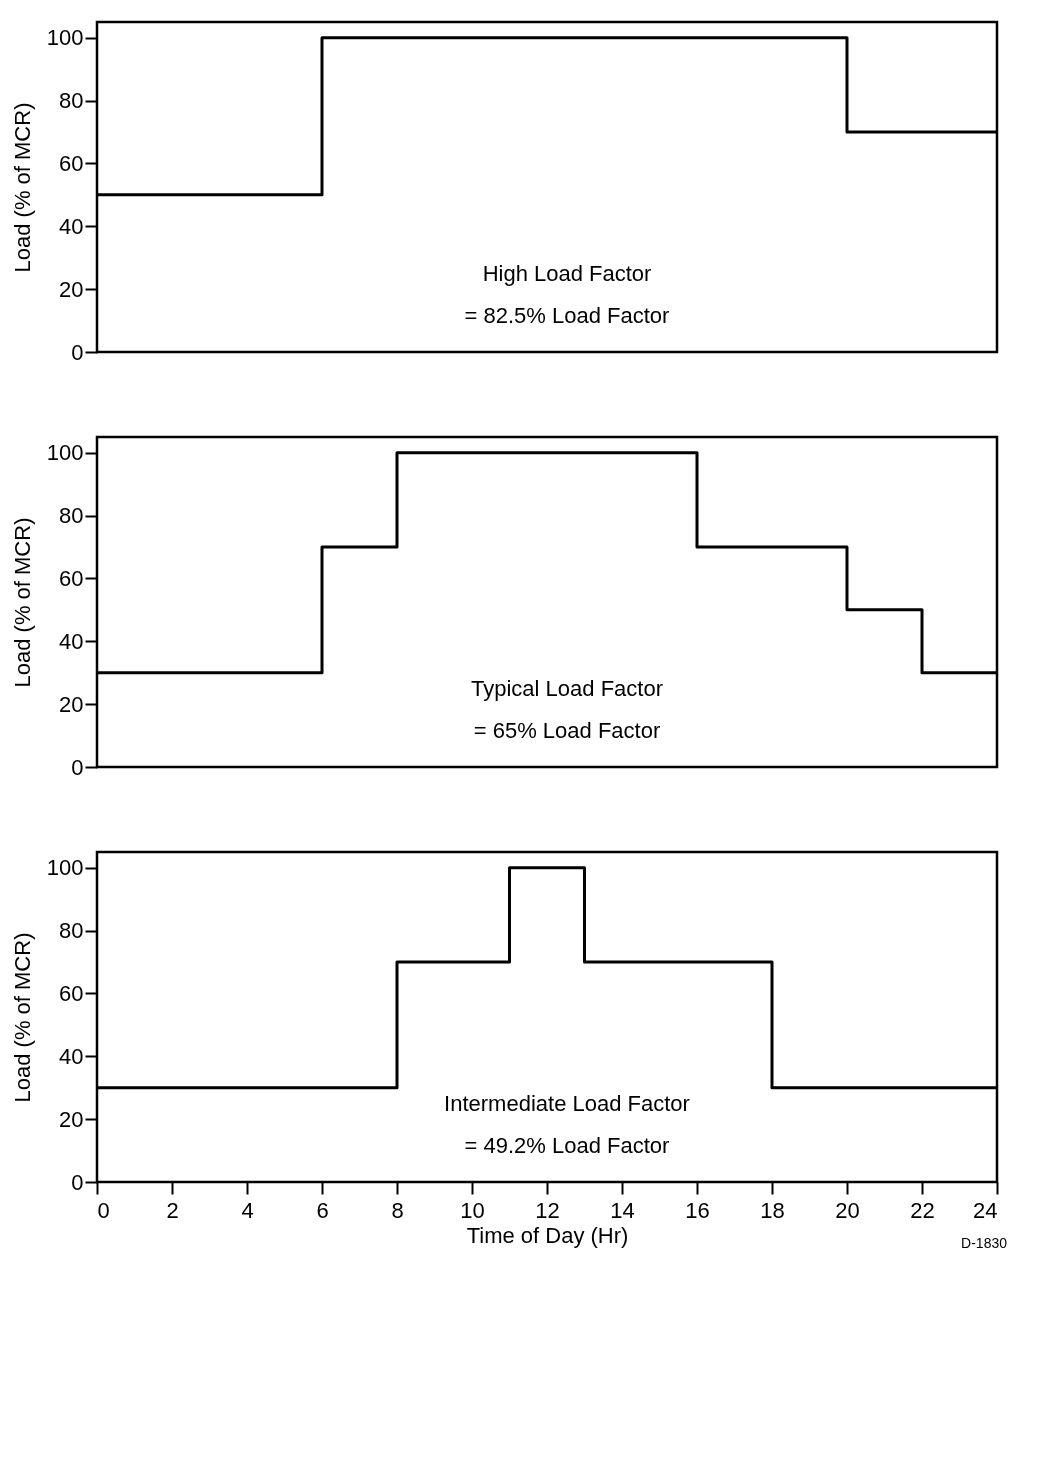  What do you see at coordinates (322, 1210) in the screenshot?
I see `x-tick-label: 6` at bounding box center [322, 1210].